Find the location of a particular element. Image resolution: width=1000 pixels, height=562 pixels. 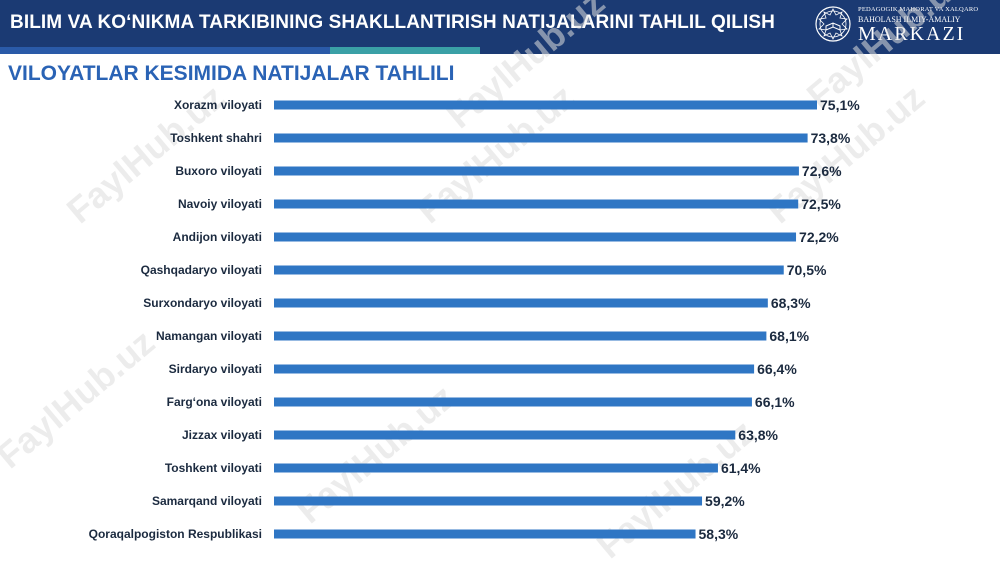

category-label: Toshkent shahri is located at coordinates (216, 138).